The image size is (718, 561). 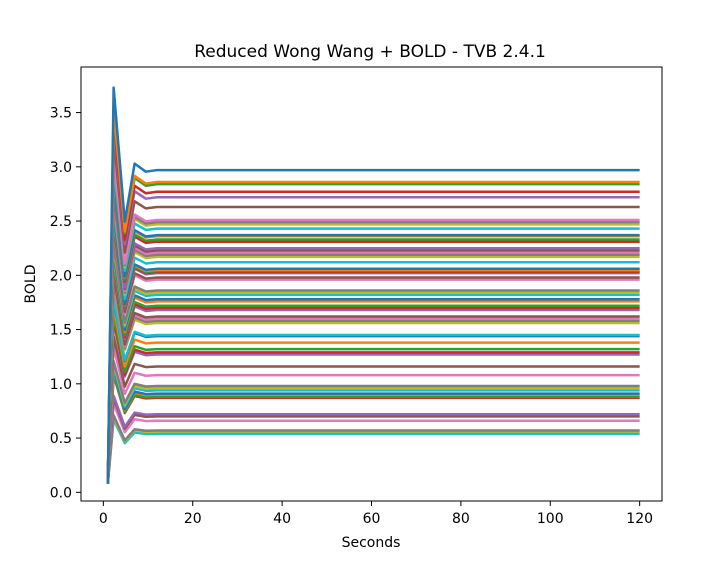 What do you see at coordinates (31, 284) in the screenshot?
I see `y-axis-label: BOLD` at bounding box center [31, 284].